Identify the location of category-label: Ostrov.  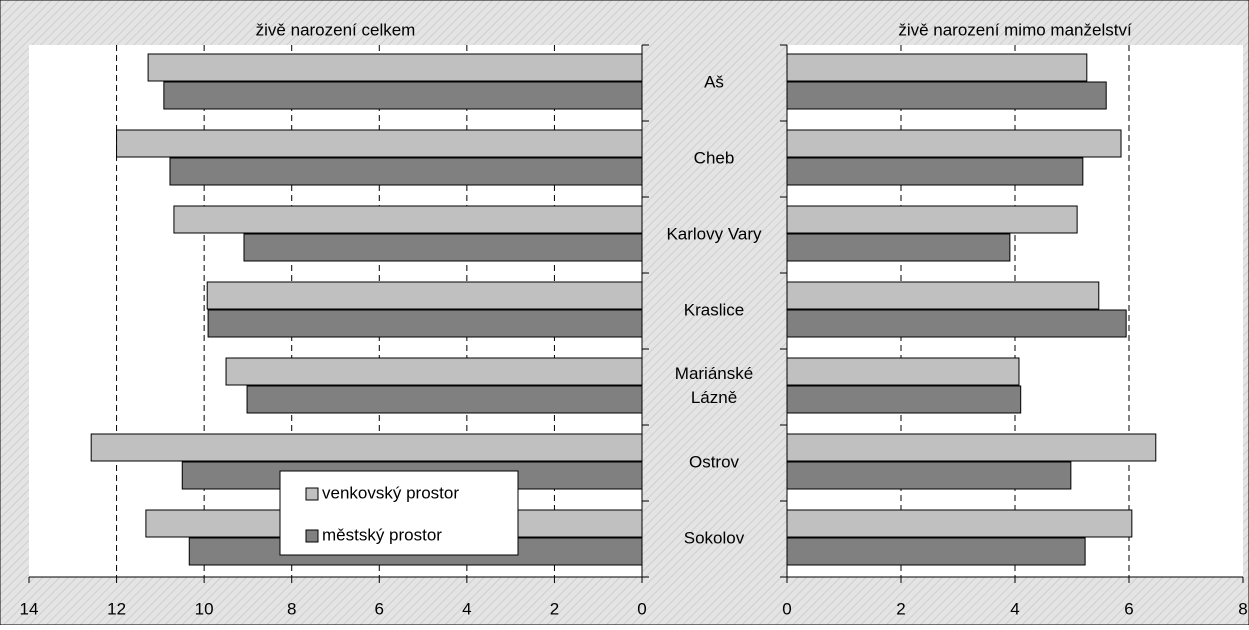
(714, 461).